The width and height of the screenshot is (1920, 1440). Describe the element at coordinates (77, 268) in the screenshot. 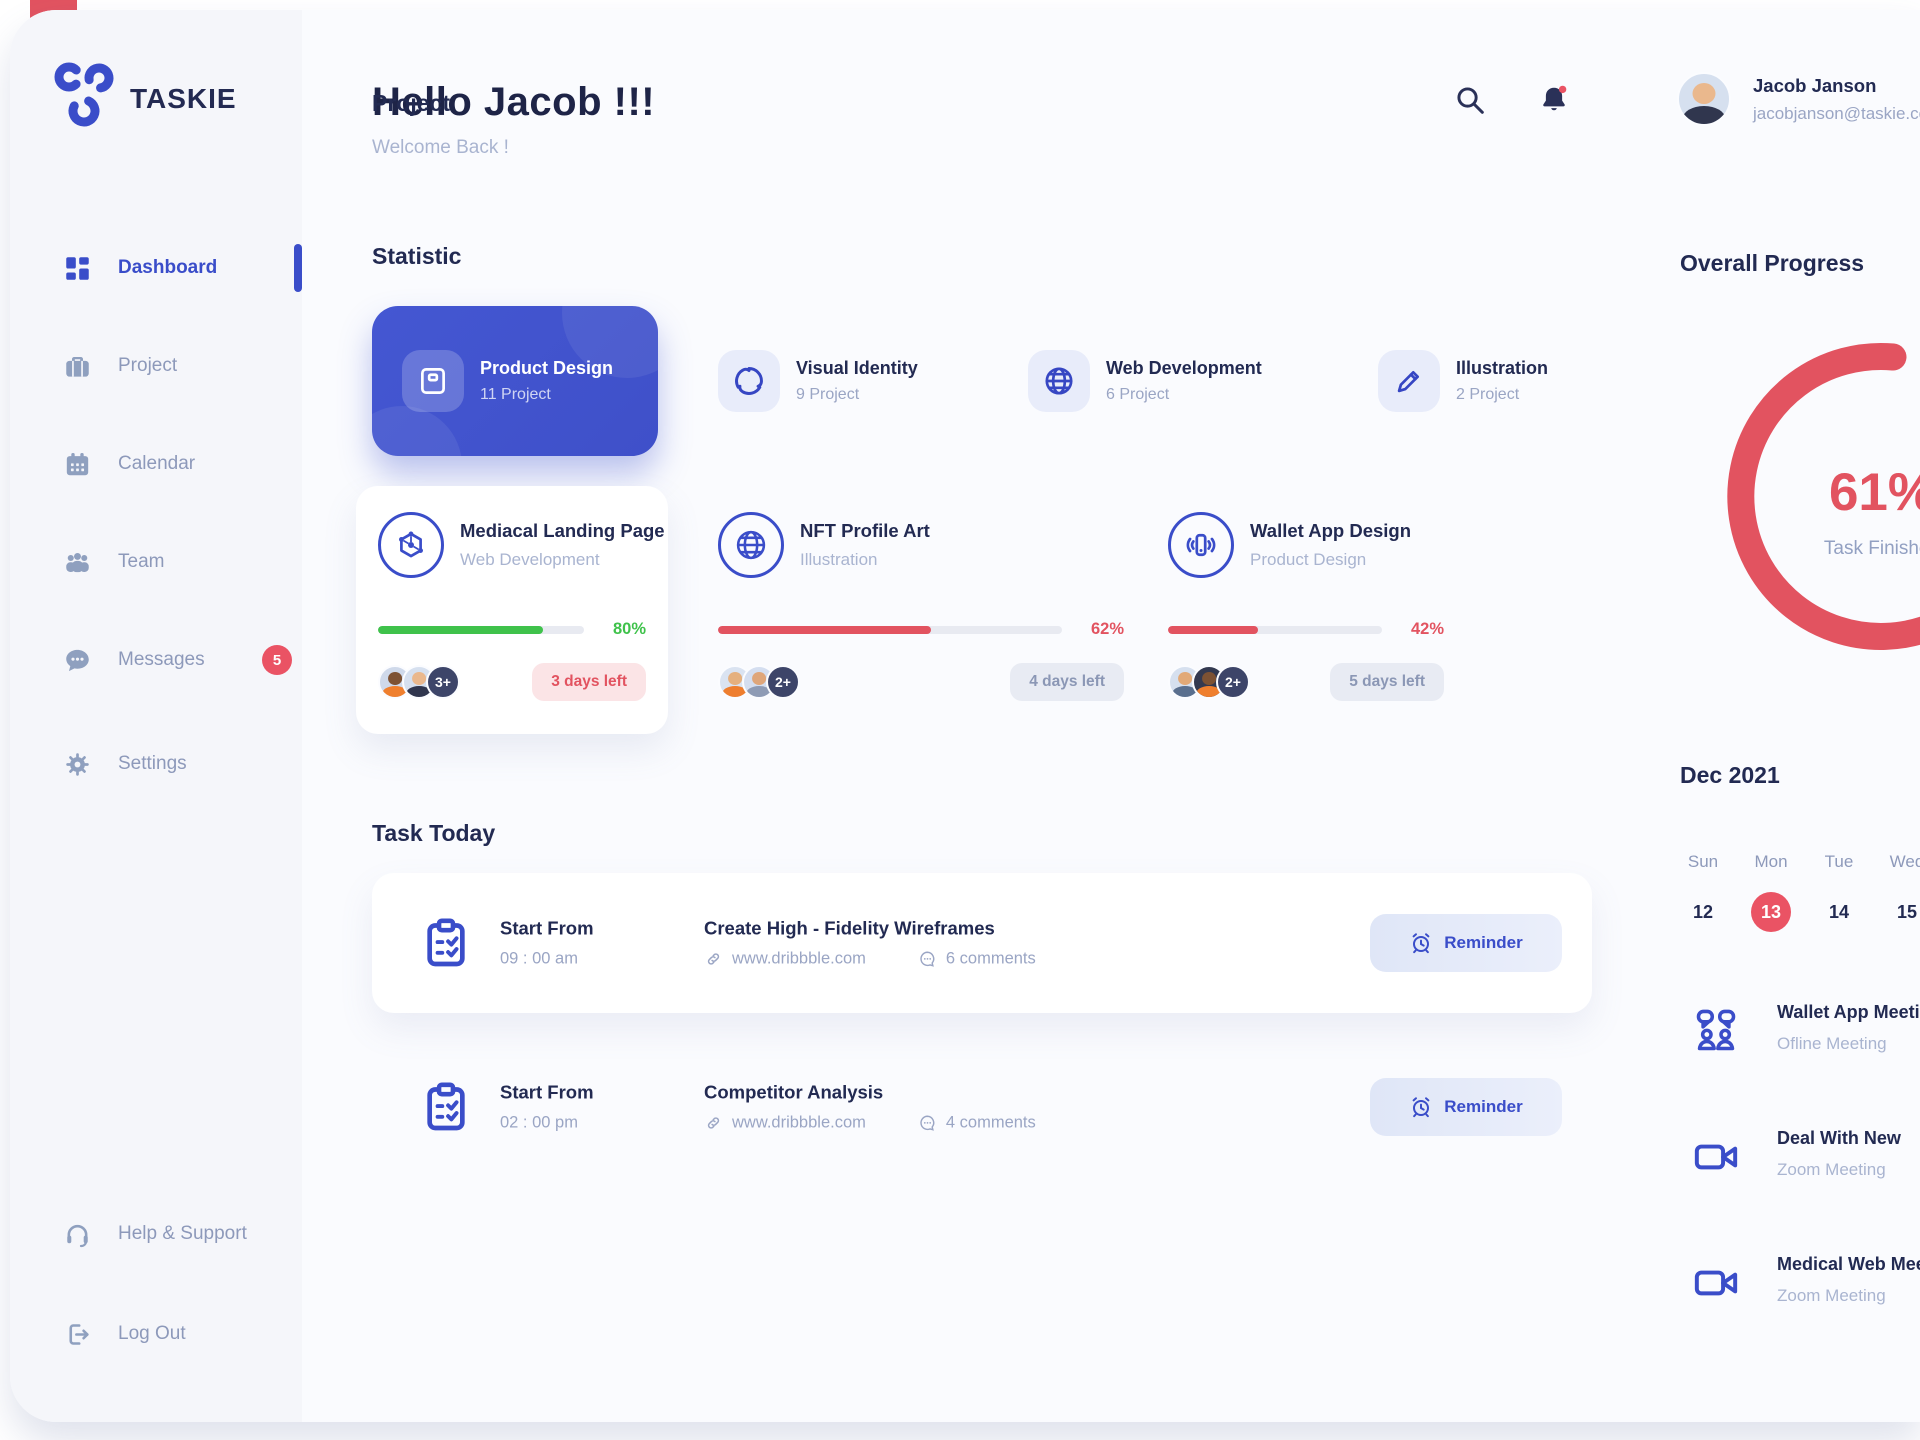

I see `dashboard-icon` at that location.